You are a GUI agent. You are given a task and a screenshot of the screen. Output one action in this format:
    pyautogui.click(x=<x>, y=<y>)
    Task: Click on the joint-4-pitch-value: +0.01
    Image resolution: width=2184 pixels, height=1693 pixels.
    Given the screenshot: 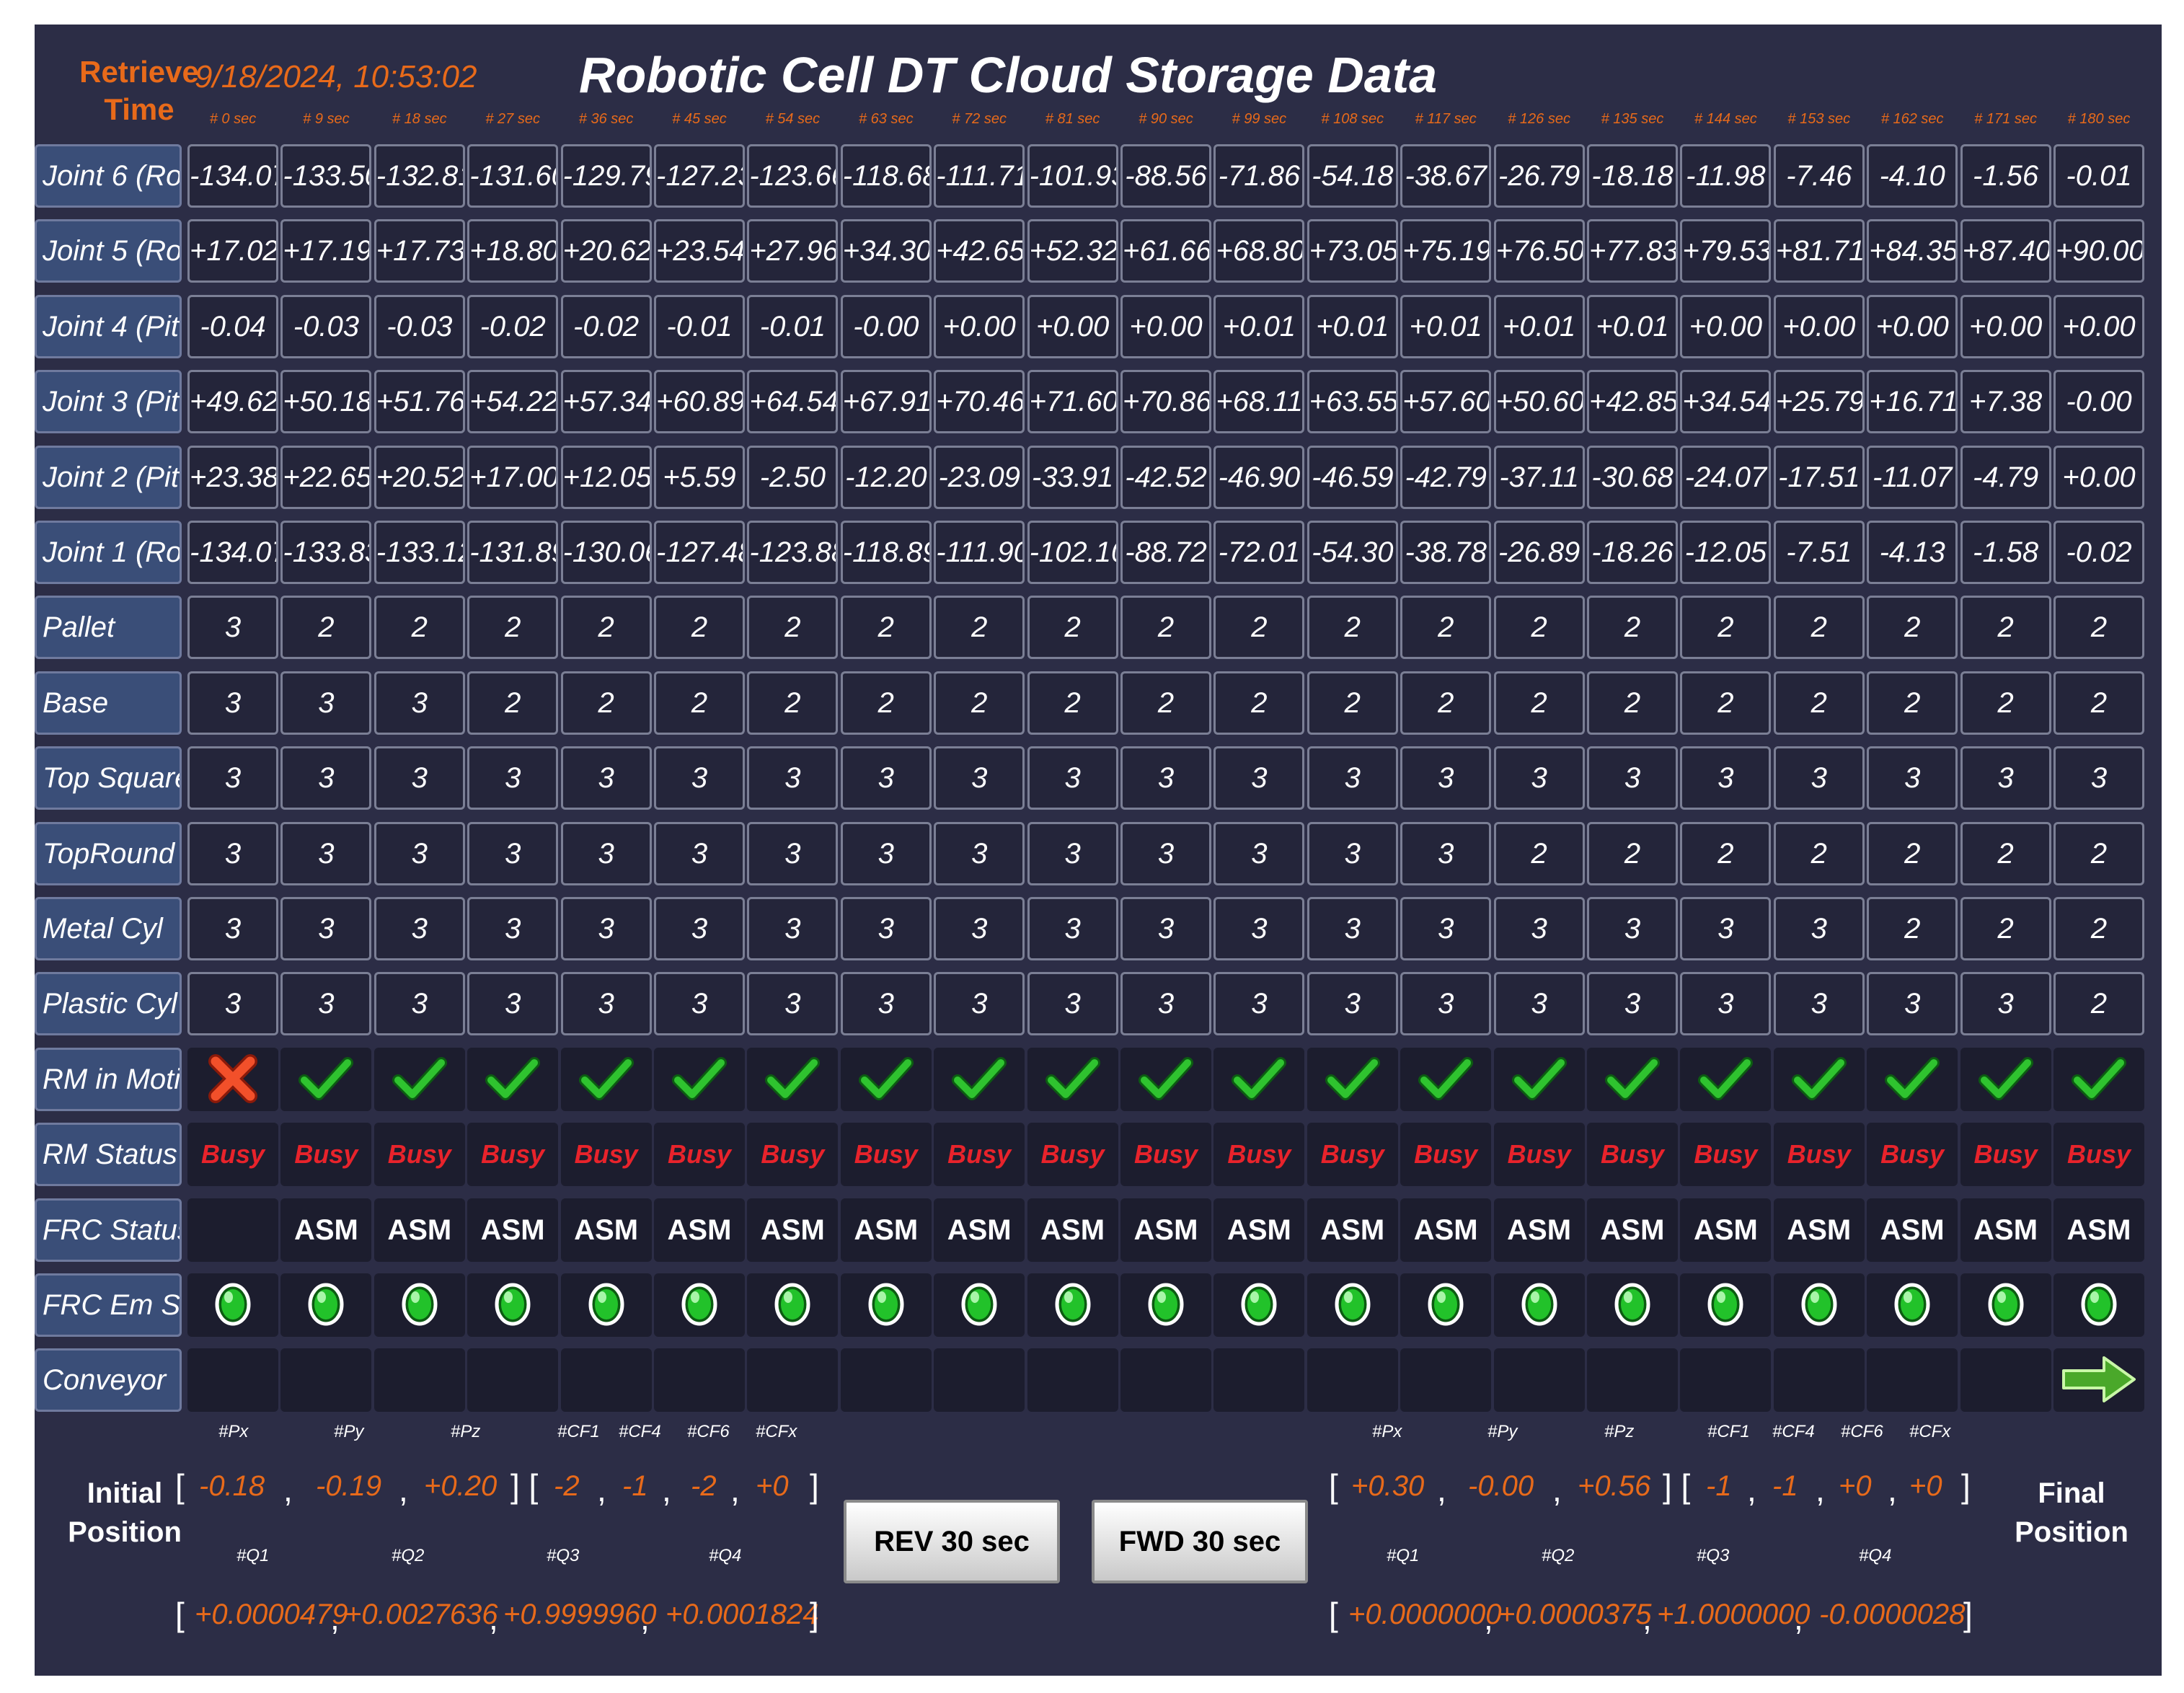 What is the action you would take?
    pyautogui.click(x=1539, y=326)
    